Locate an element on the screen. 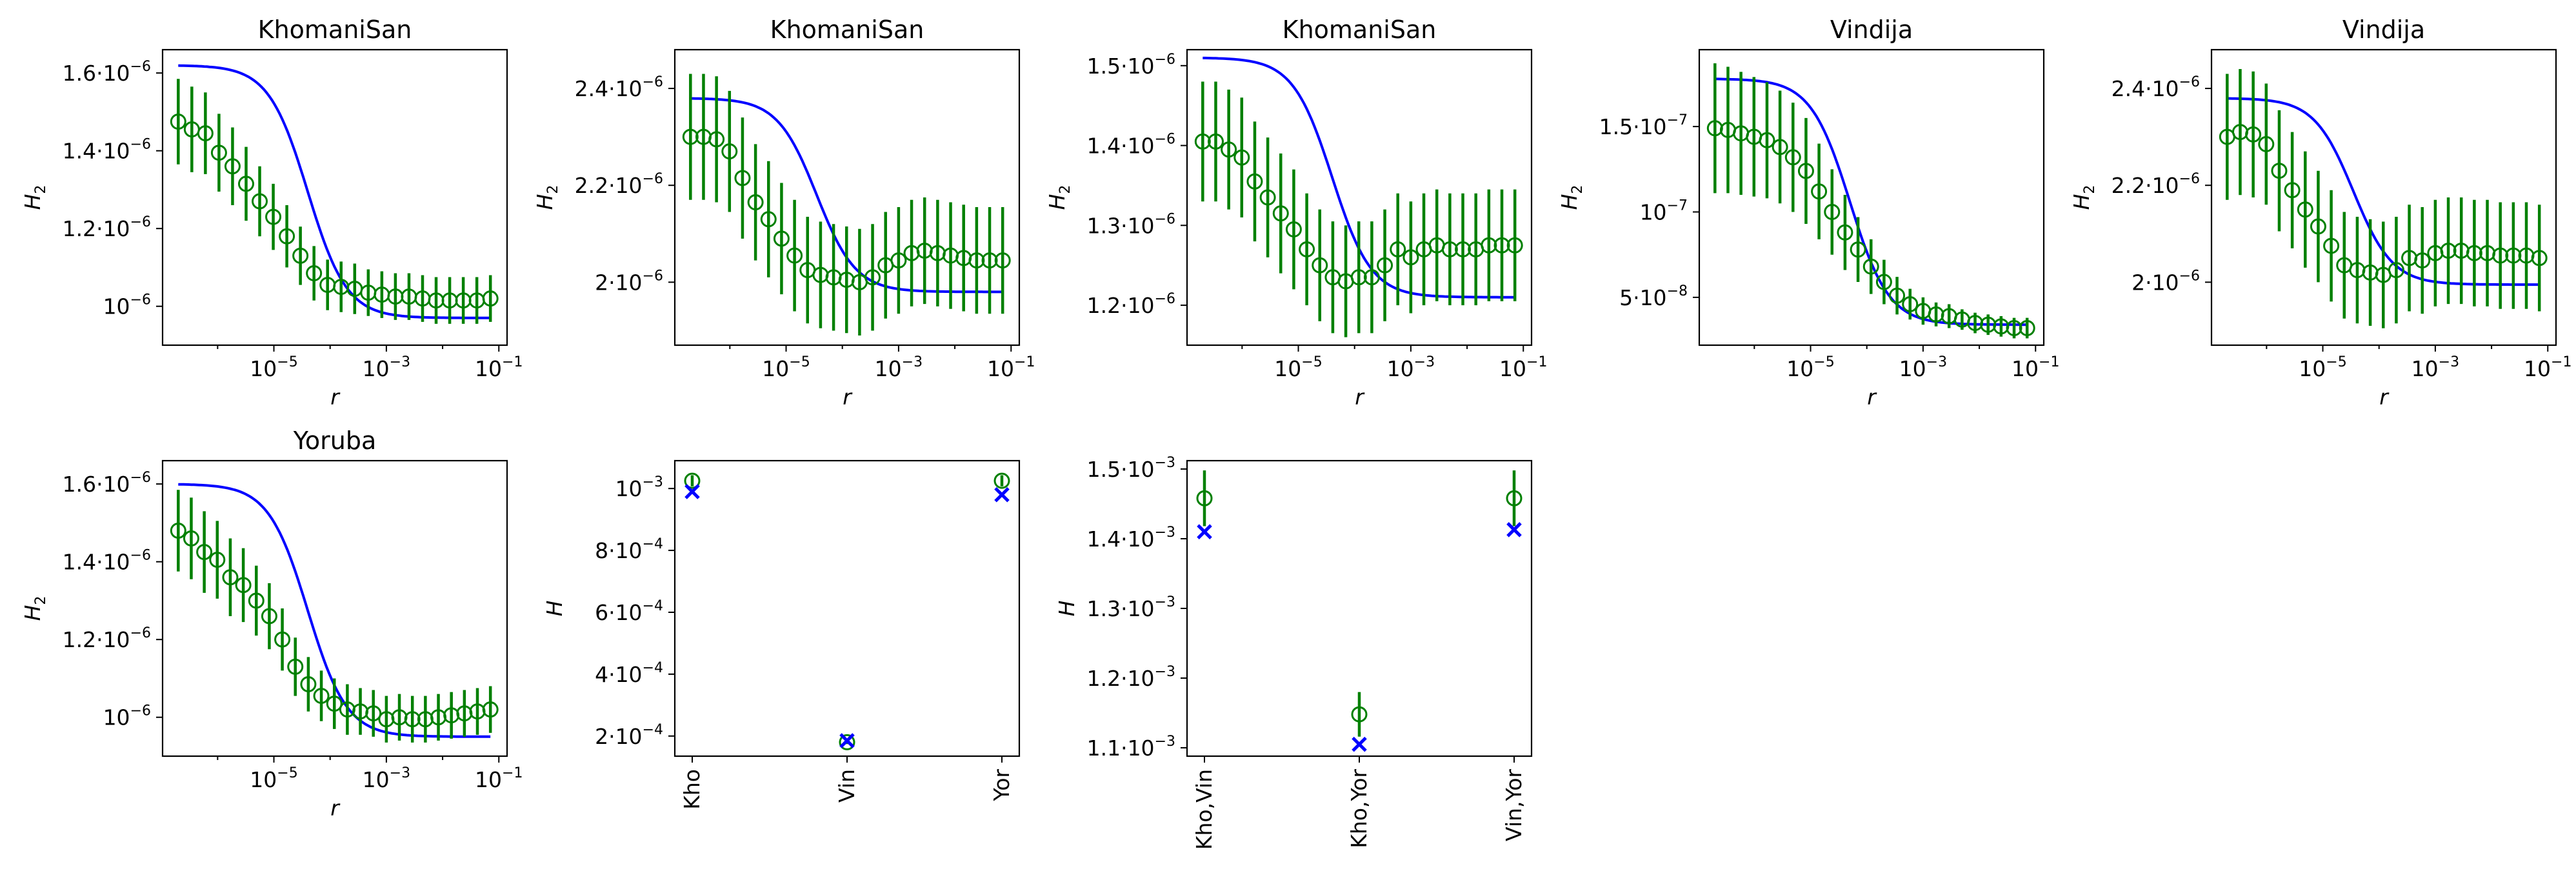  y-tick-label: 1.5·10⁻⁷ is located at coordinates (1643, 126).